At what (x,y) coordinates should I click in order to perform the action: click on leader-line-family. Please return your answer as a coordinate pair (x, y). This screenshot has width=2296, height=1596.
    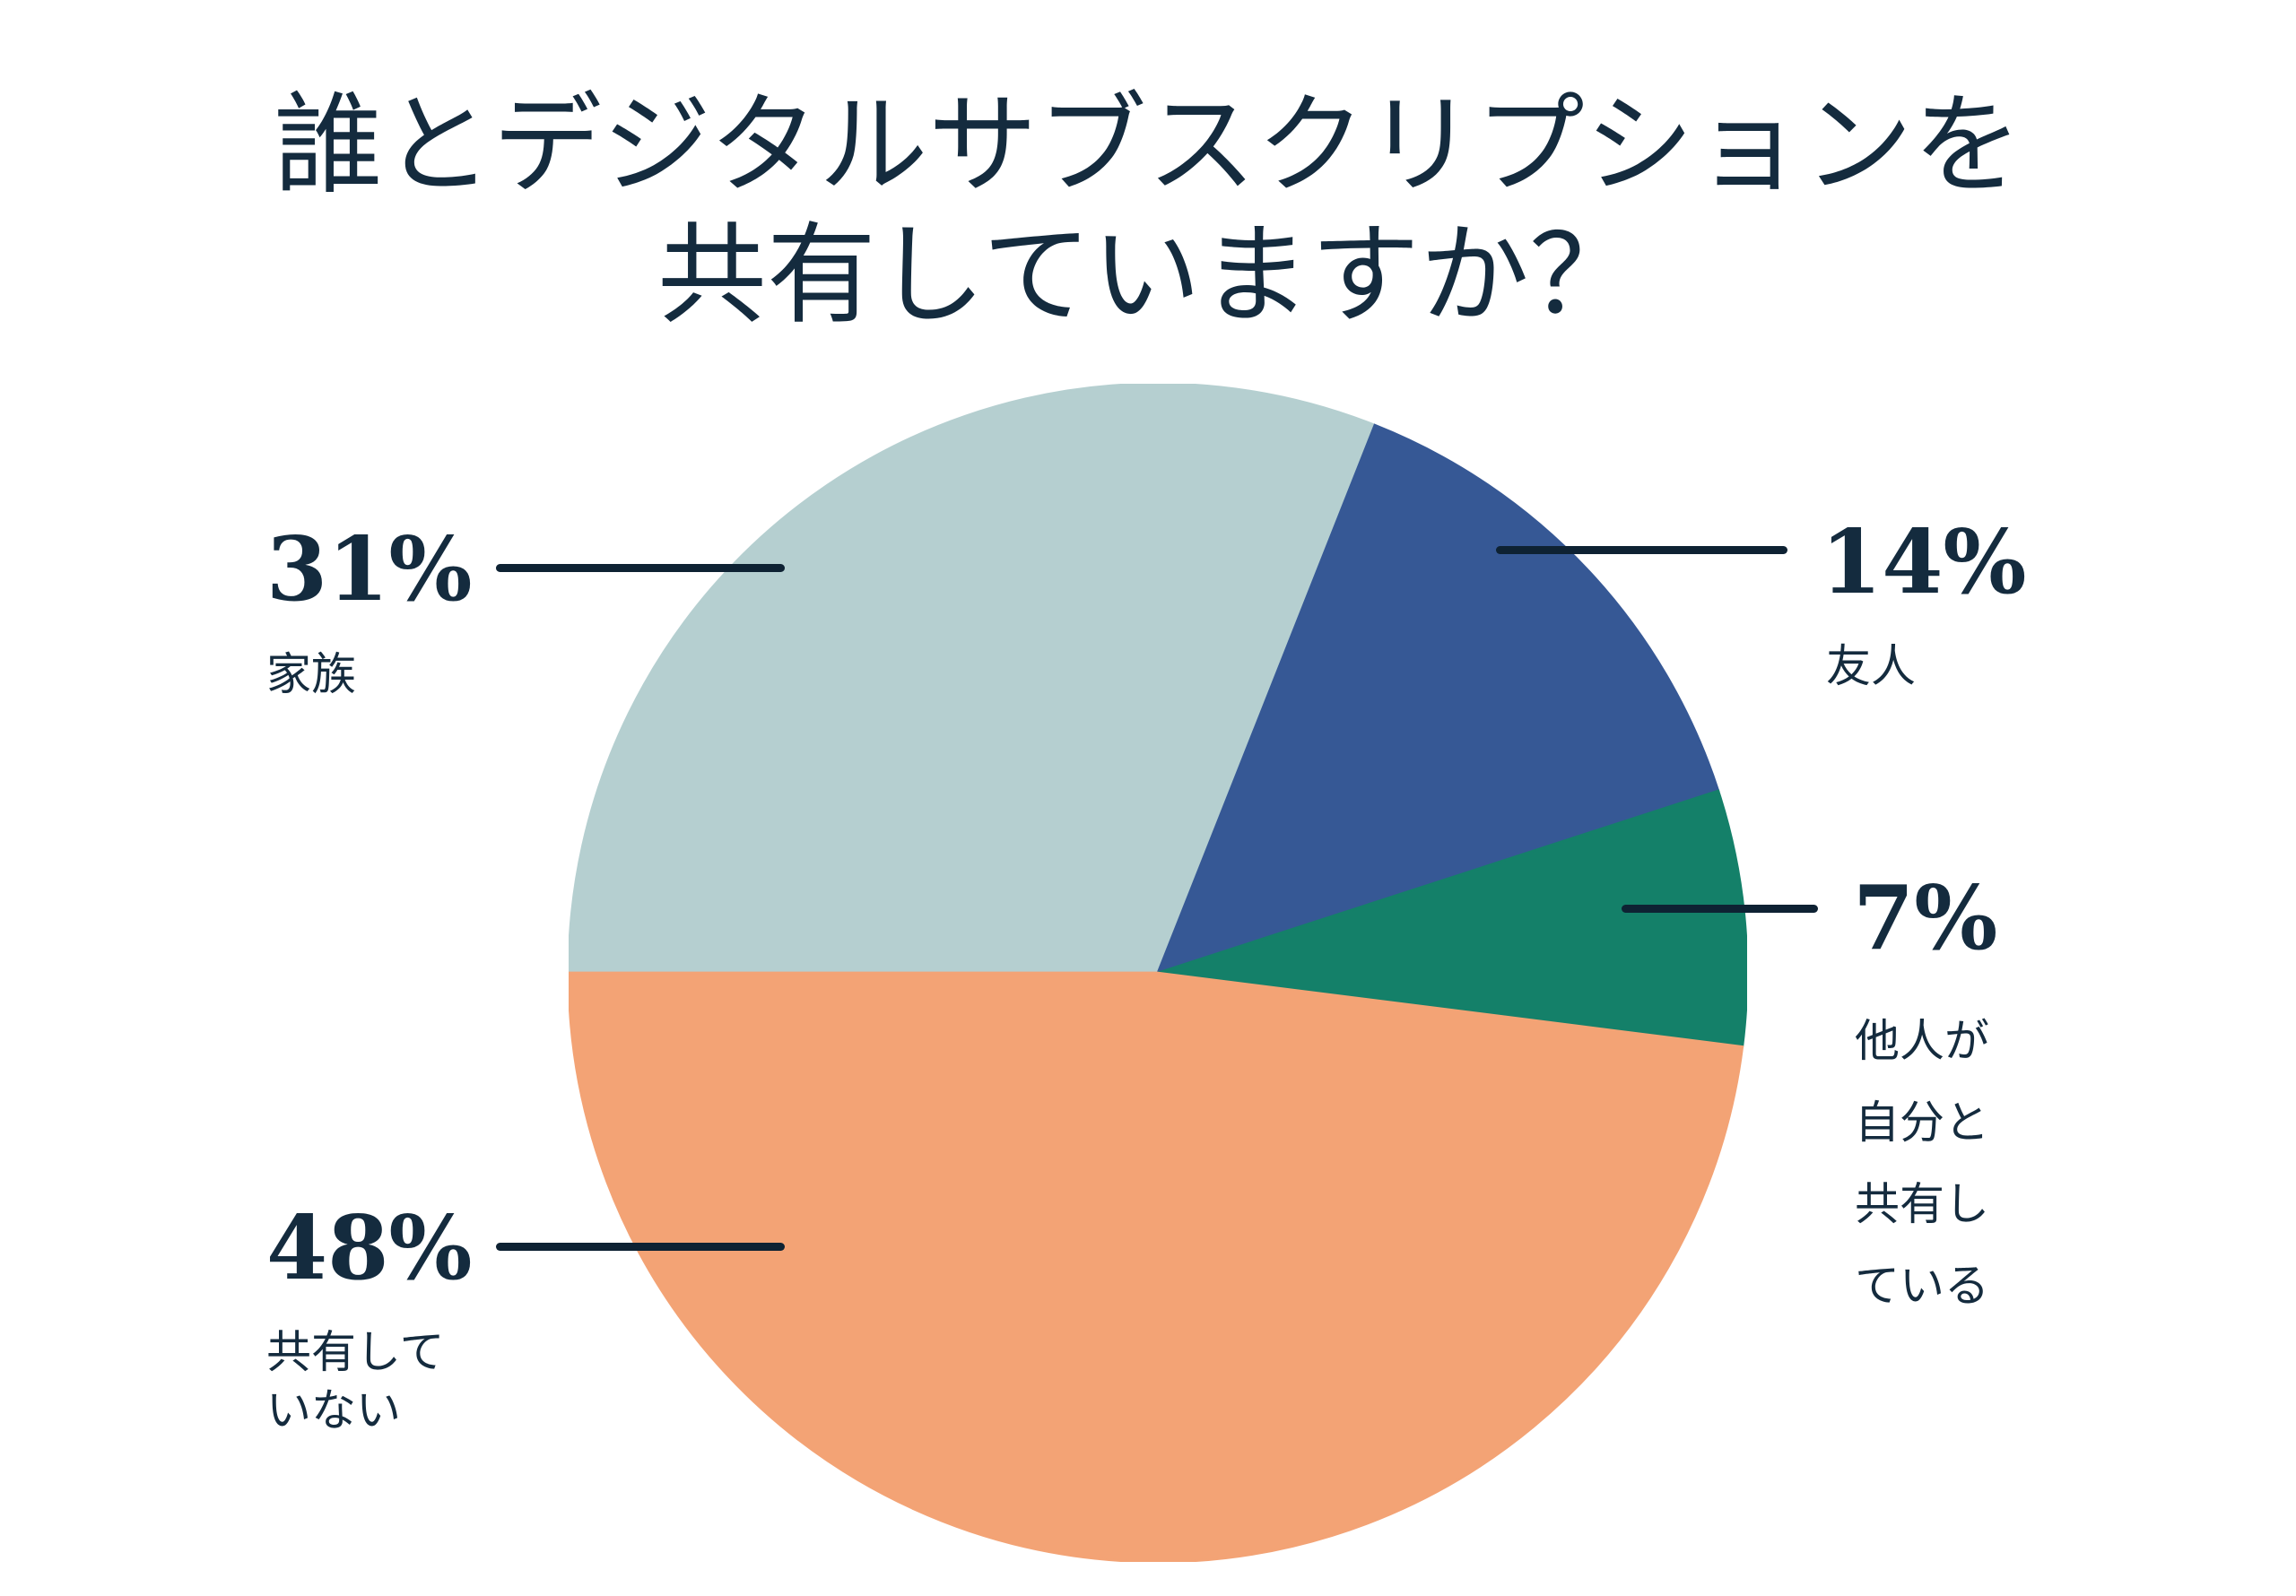
    Looking at the image, I should click on (640, 568).